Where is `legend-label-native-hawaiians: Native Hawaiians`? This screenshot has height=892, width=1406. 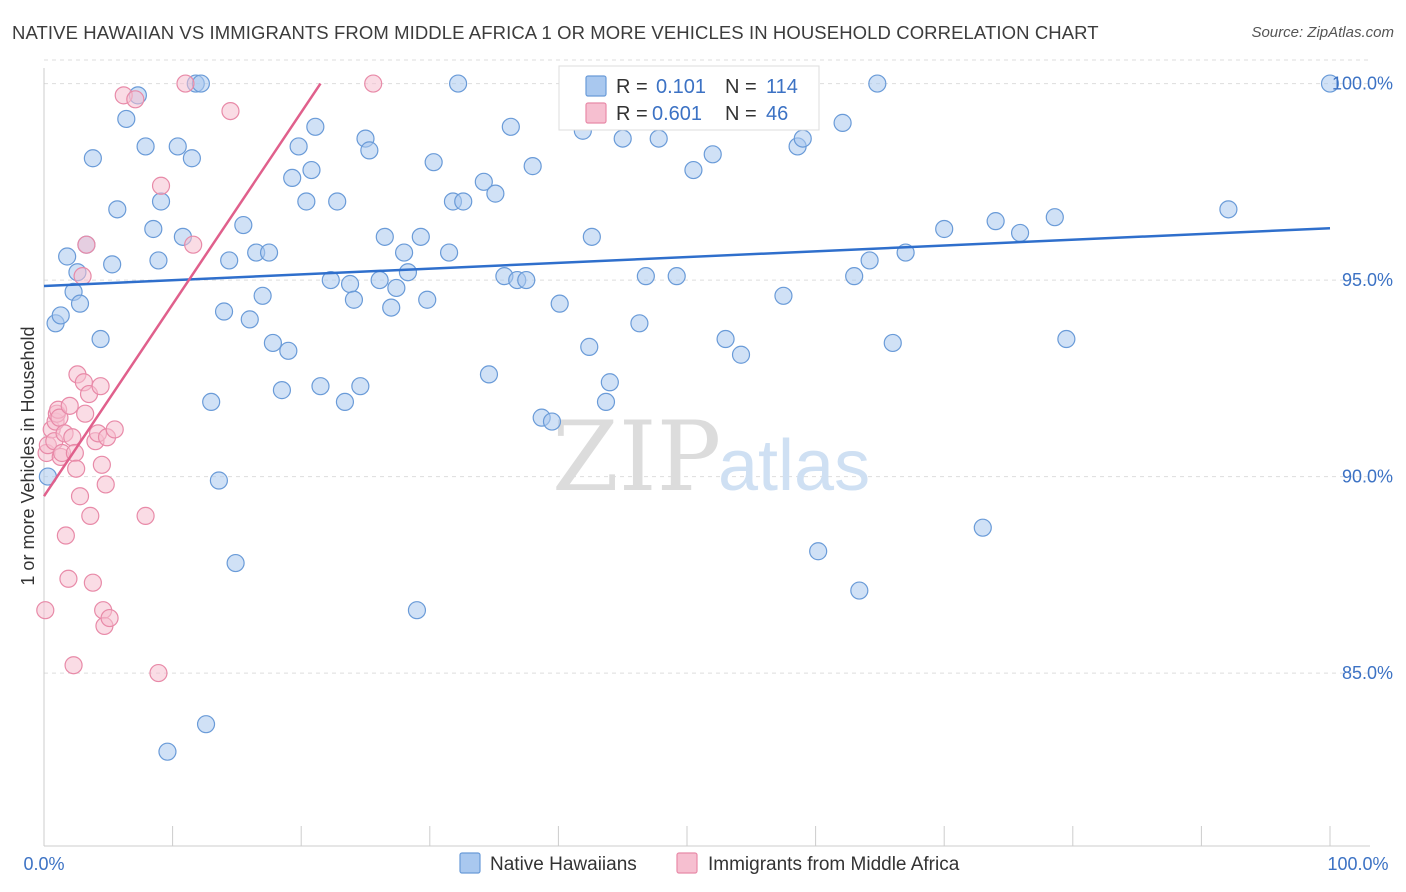 legend-label-native-hawaiians: Native Hawaiians is located at coordinates (563, 864).